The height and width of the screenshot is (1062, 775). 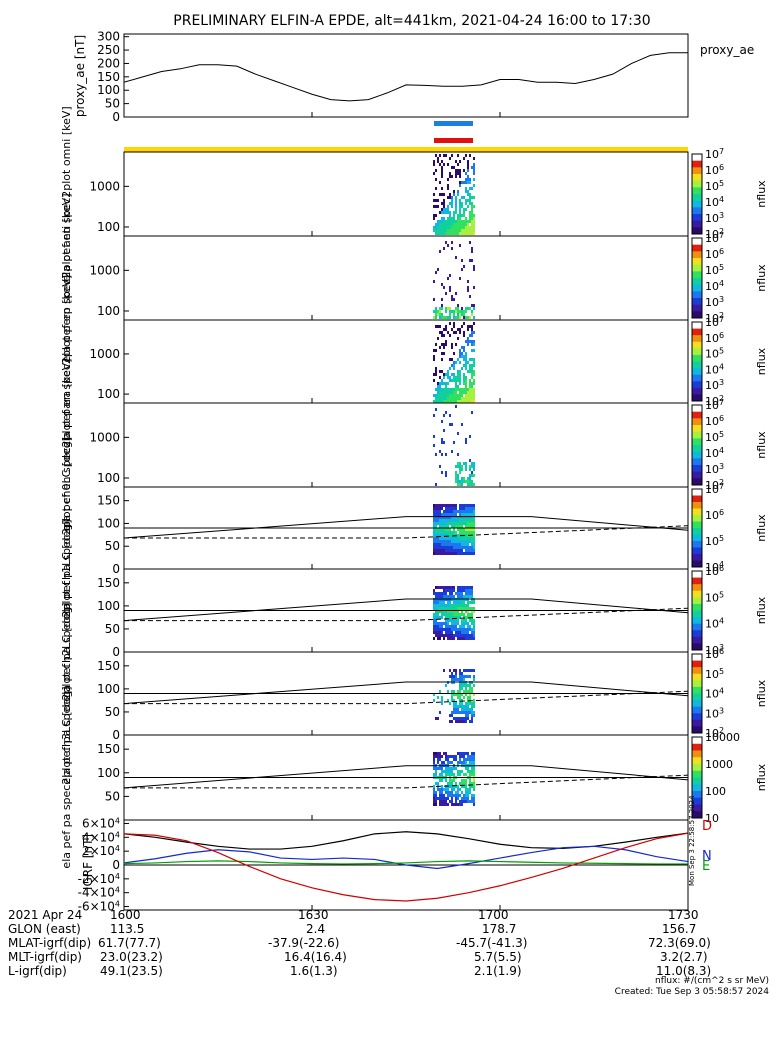 What do you see at coordinates (406, 149) in the screenshot?
I see `bar-yellow` at bounding box center [406, 149].